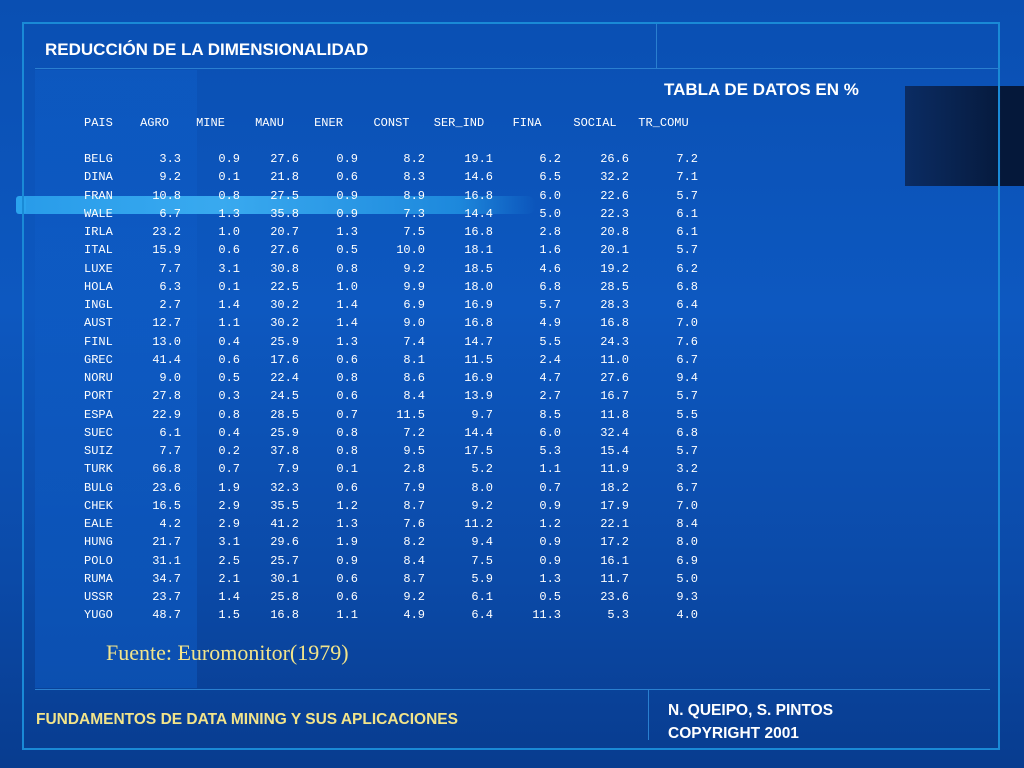  Describe the element at coordinates (347, 505) in the screenshot. I see `table-cell: 1.2` at that location.